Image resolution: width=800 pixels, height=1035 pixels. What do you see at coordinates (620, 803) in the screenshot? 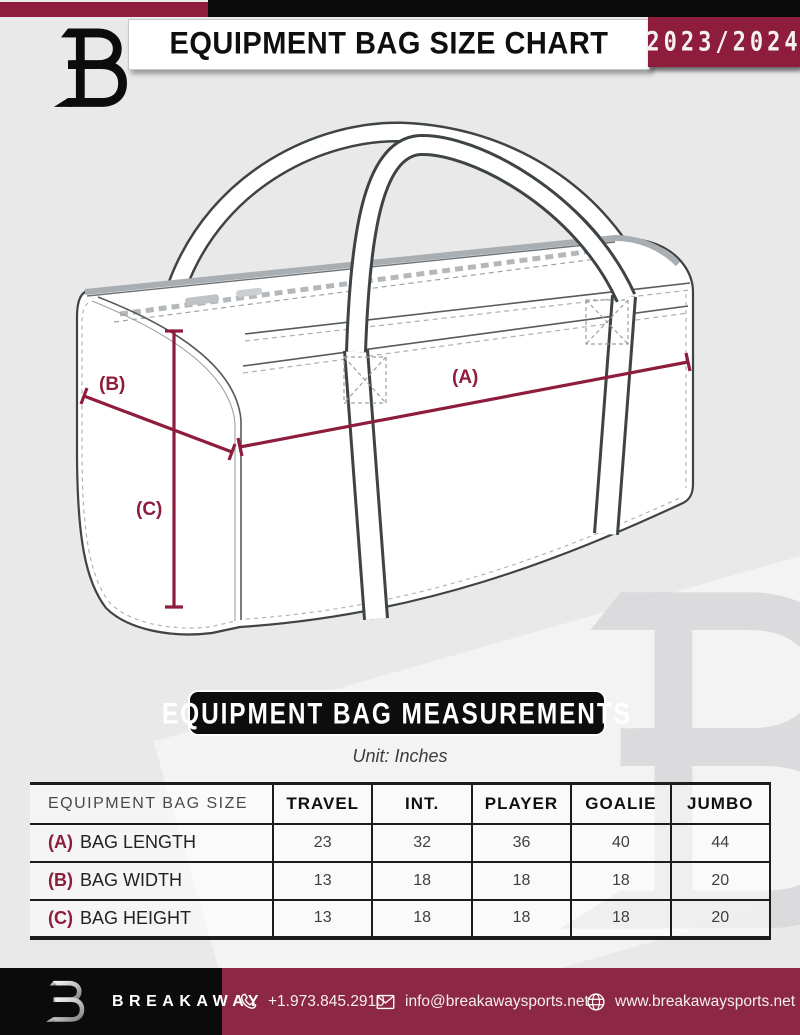
I see `column-header-goalie: GOALIE` at bounding box center [620, 803].